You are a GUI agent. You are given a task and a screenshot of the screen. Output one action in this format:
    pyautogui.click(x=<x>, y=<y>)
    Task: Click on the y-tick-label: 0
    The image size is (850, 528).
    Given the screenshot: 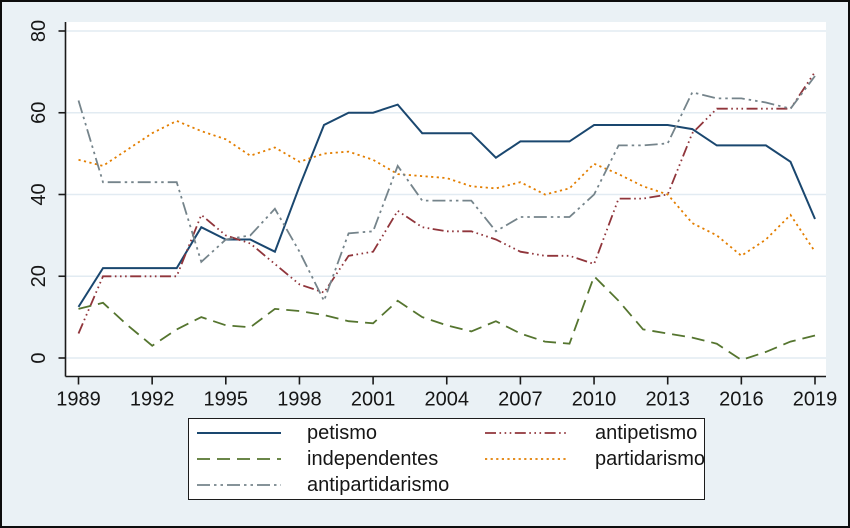 What is the action you would take?
    pyautogui.click(x=39, y=357)
    